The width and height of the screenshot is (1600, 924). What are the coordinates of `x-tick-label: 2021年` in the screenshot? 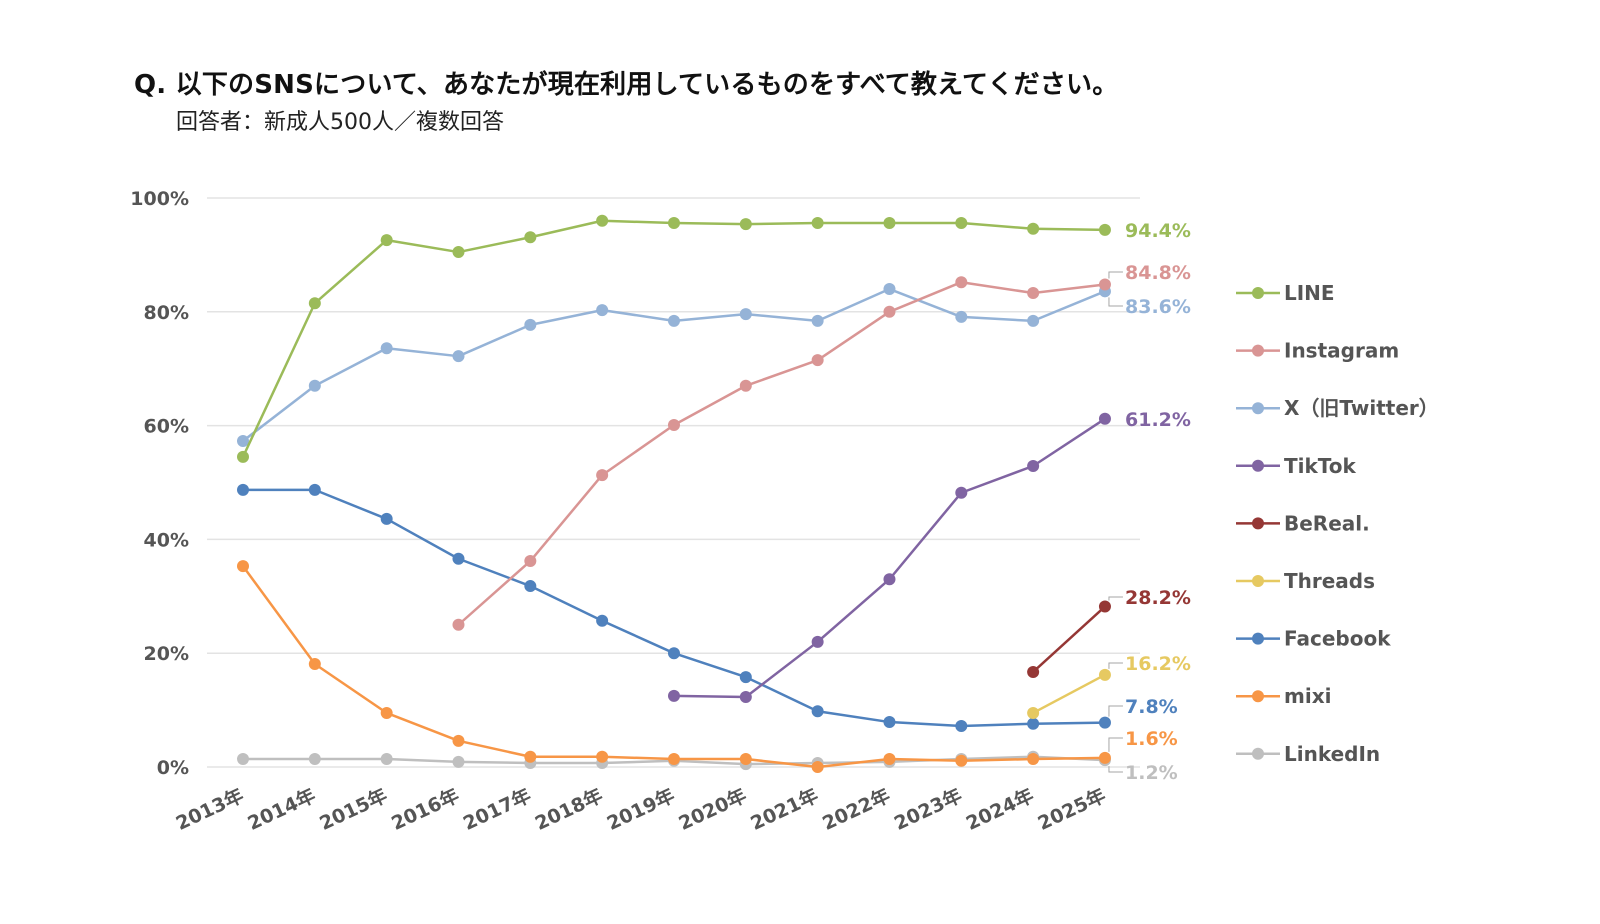 It's located at (784, 809).